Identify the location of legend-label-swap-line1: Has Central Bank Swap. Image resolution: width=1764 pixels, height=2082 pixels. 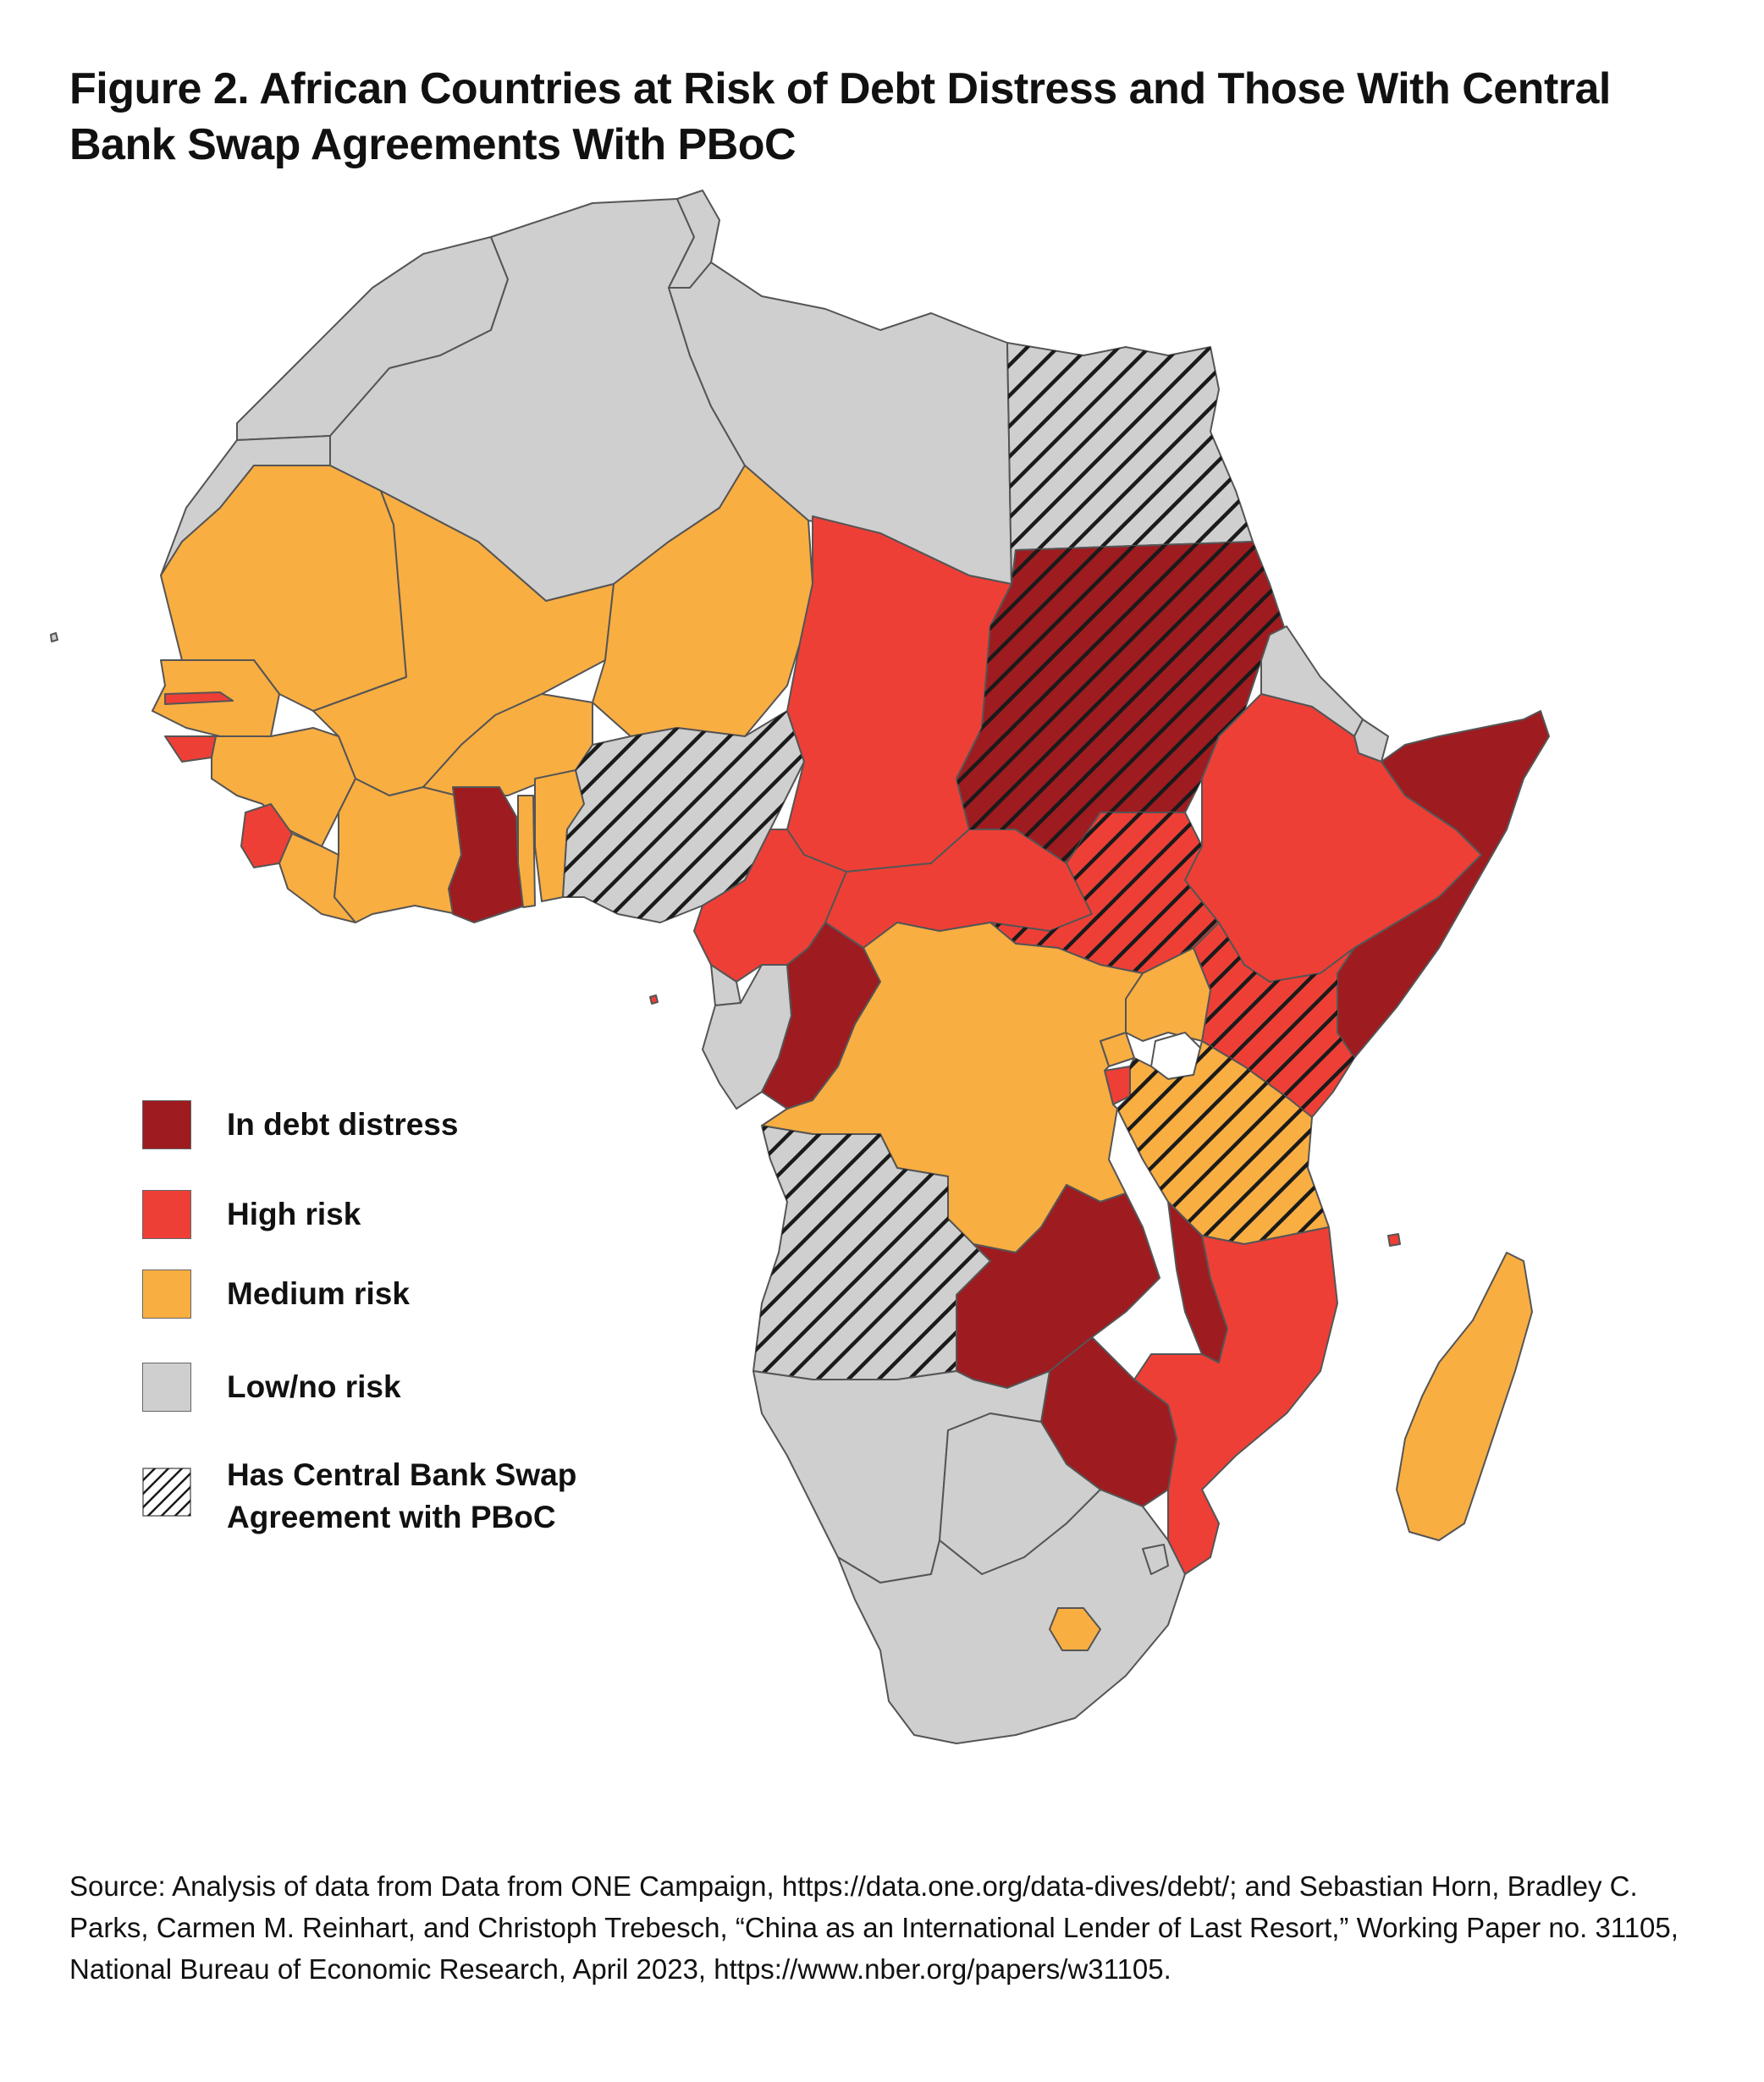
(402, 1474).